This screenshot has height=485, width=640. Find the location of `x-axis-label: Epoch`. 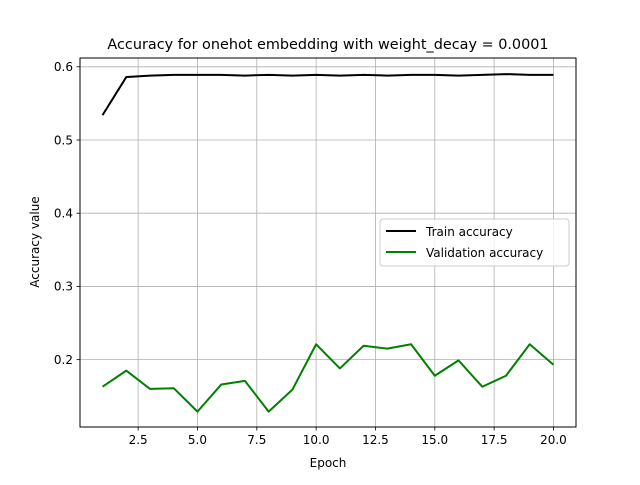

x-axis-label: Epoch is located at coordinates (328, 463).